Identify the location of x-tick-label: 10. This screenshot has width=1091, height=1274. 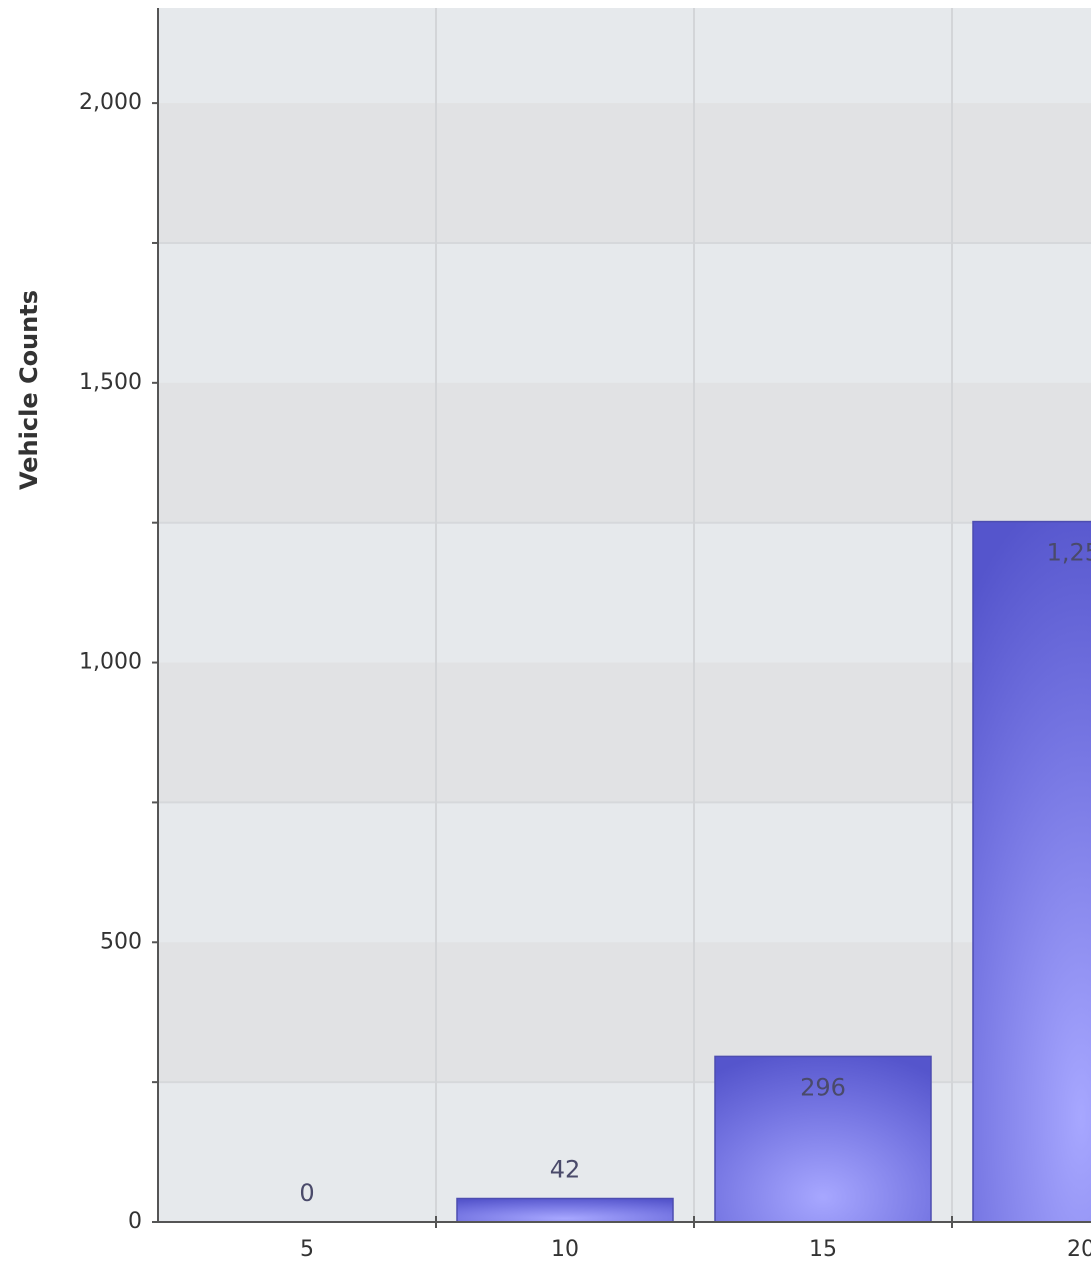
(565, 1249).